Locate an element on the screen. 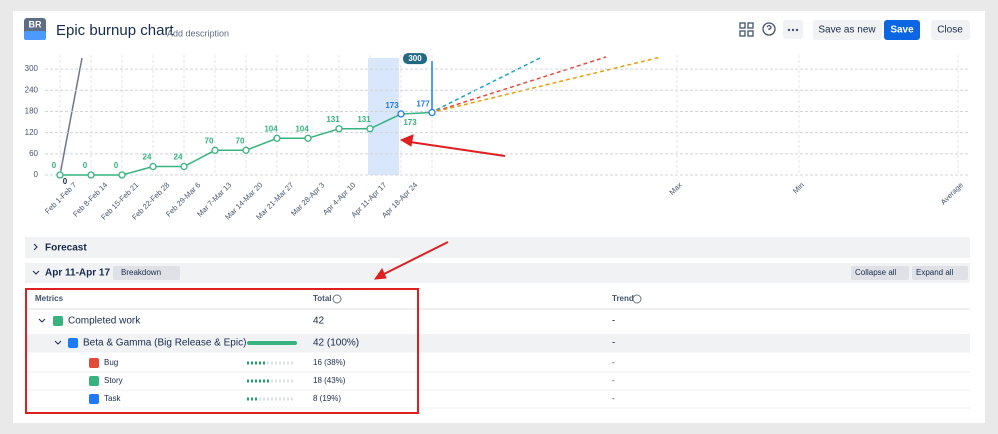 Image resolution: width=998 pixels, height=434 pixels. scope-line is located at coordinates (71, 116).